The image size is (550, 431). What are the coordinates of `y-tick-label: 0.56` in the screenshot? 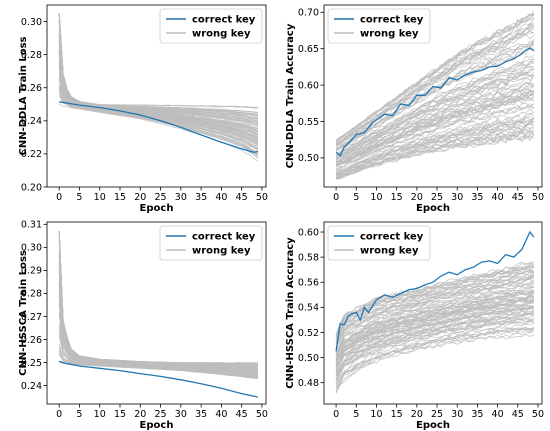 It's located at (308, 283).